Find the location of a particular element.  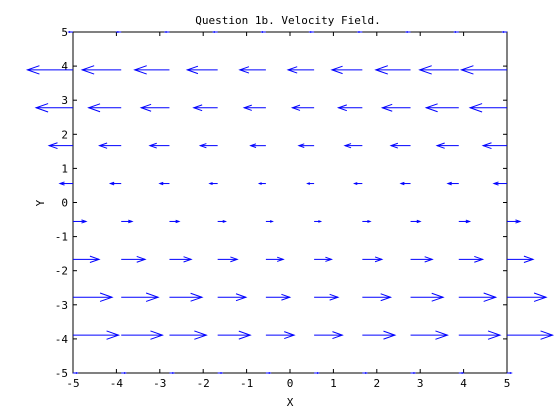

y-tick-label: 4 is located at coordinates (64, 66).